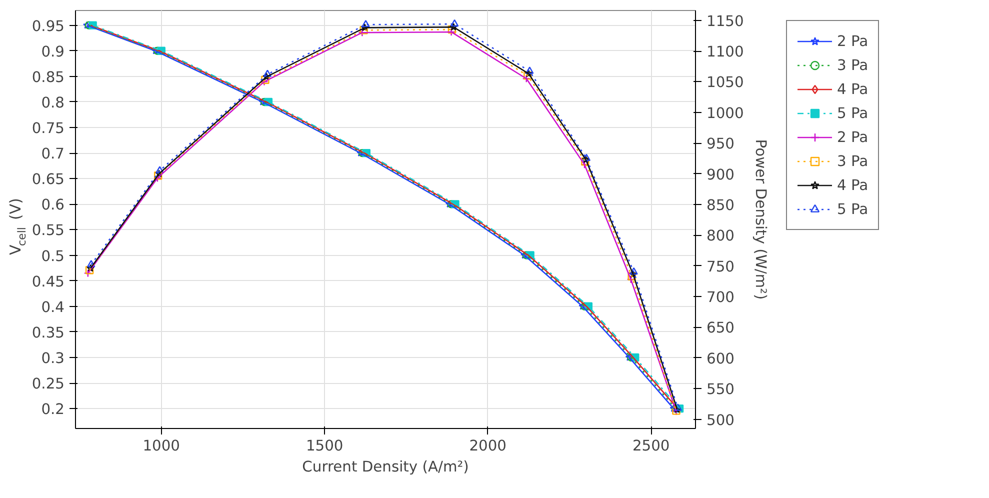 The image size is (989, 498). Describe the element at coordinates (48, 26) in the screenshot. I see `y-tick-label: 0.95` at that location.